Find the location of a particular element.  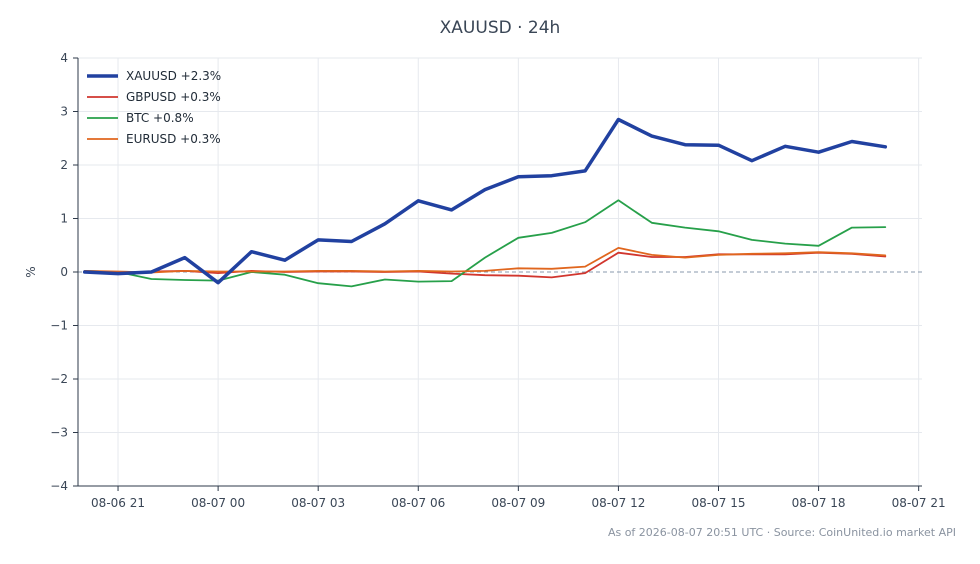

x-tick-label: 08-06 21 is located at coordinates (118, 503).